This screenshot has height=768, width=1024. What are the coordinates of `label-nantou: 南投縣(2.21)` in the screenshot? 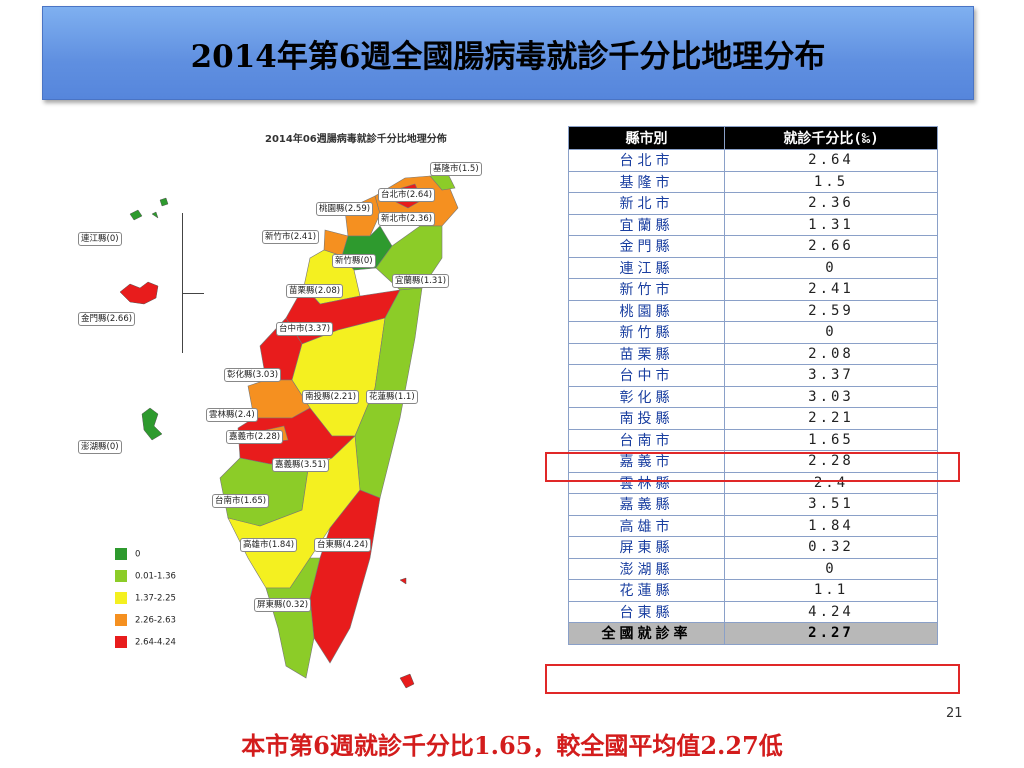 It's located at (331, 397).